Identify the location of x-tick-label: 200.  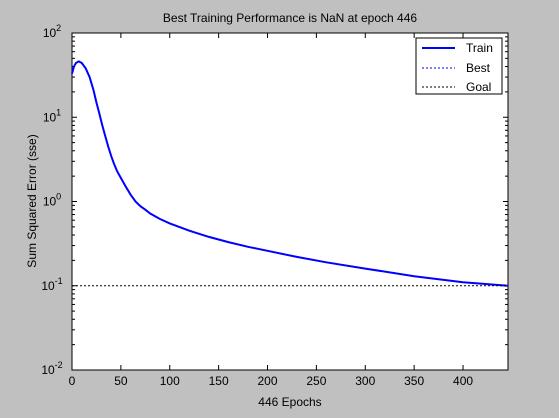
(268, 381).